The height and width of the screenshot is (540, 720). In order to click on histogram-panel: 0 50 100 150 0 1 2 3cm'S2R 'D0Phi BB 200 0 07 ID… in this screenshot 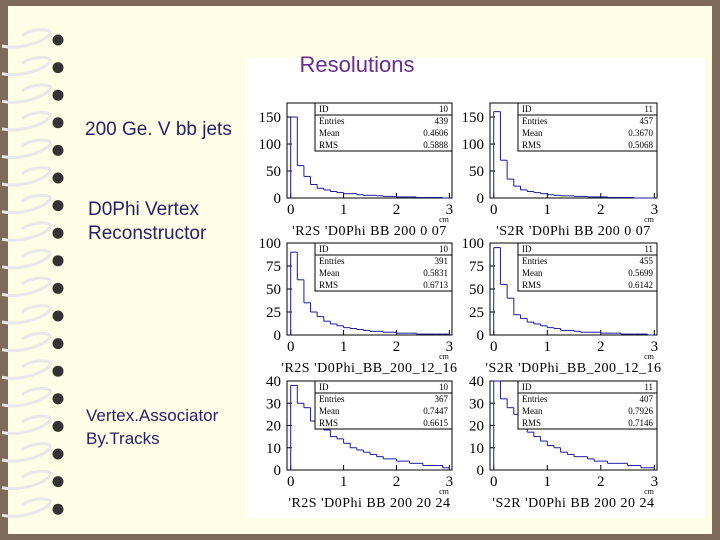, I will do `click(560, 170)`.